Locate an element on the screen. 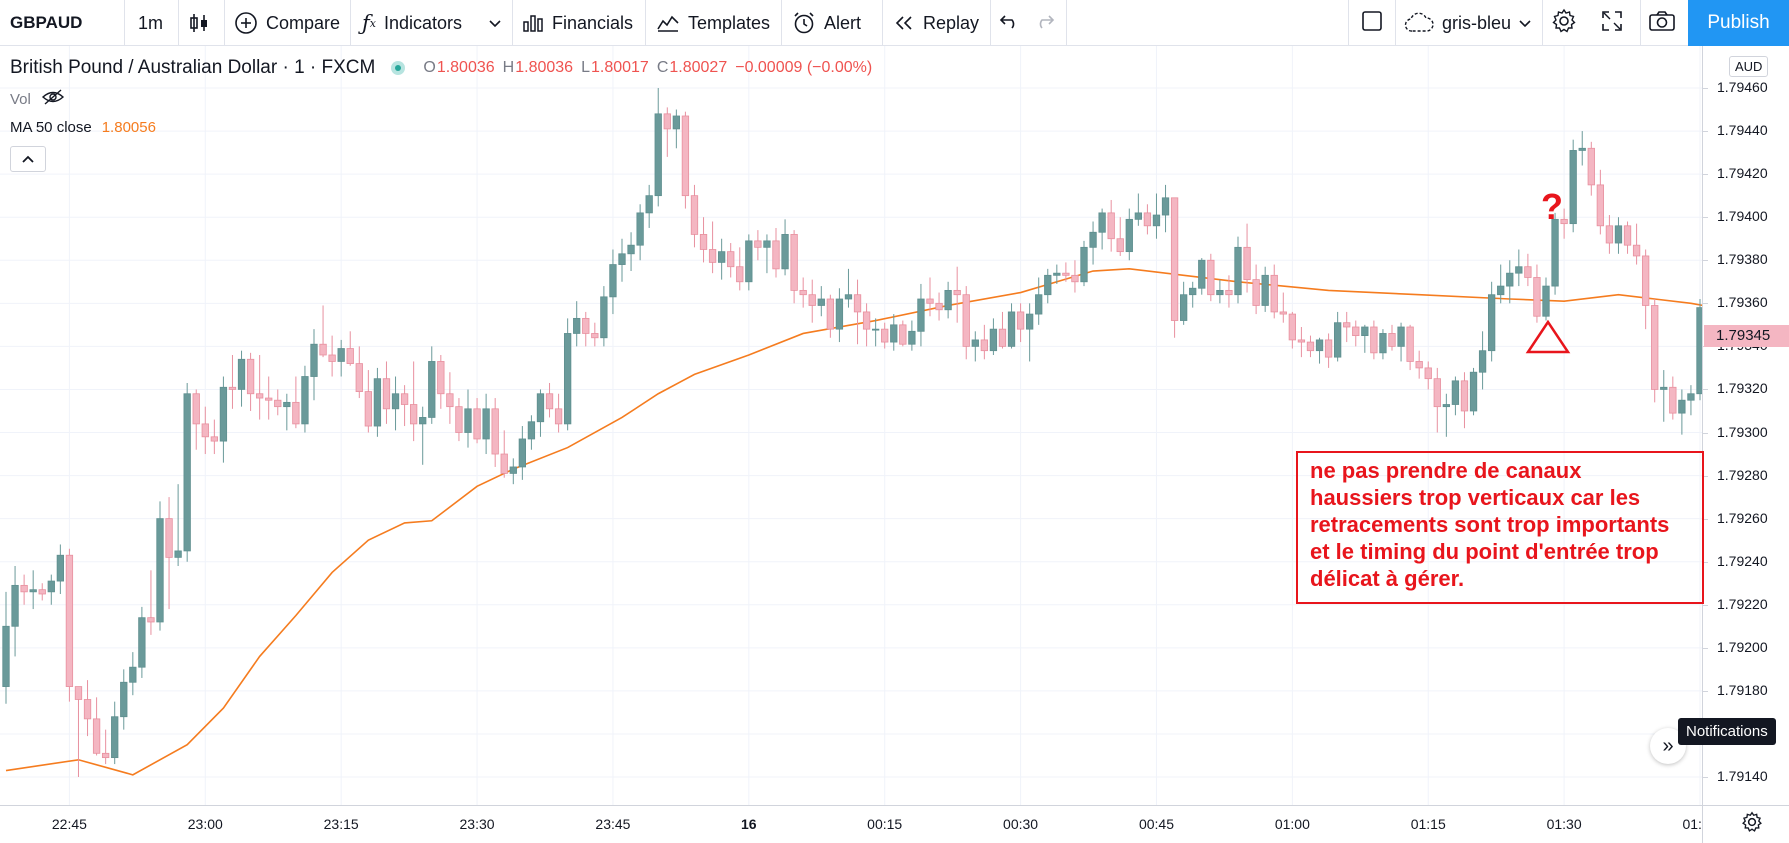 This screenshot has width=1789, height=843. settings-button is located at coordinates (1564, 23).